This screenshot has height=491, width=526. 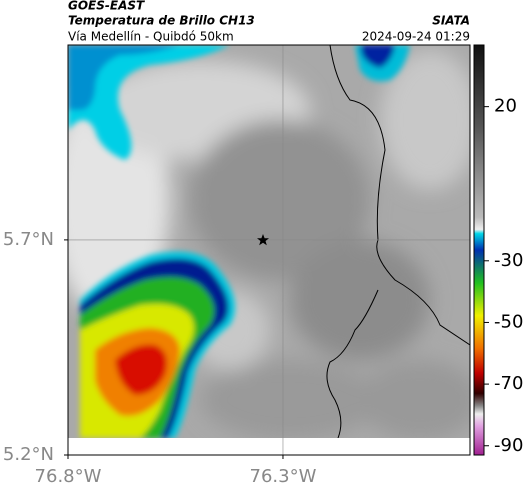 I want to click on colorbar-tick-label: -70, so click(x=508, y=383).